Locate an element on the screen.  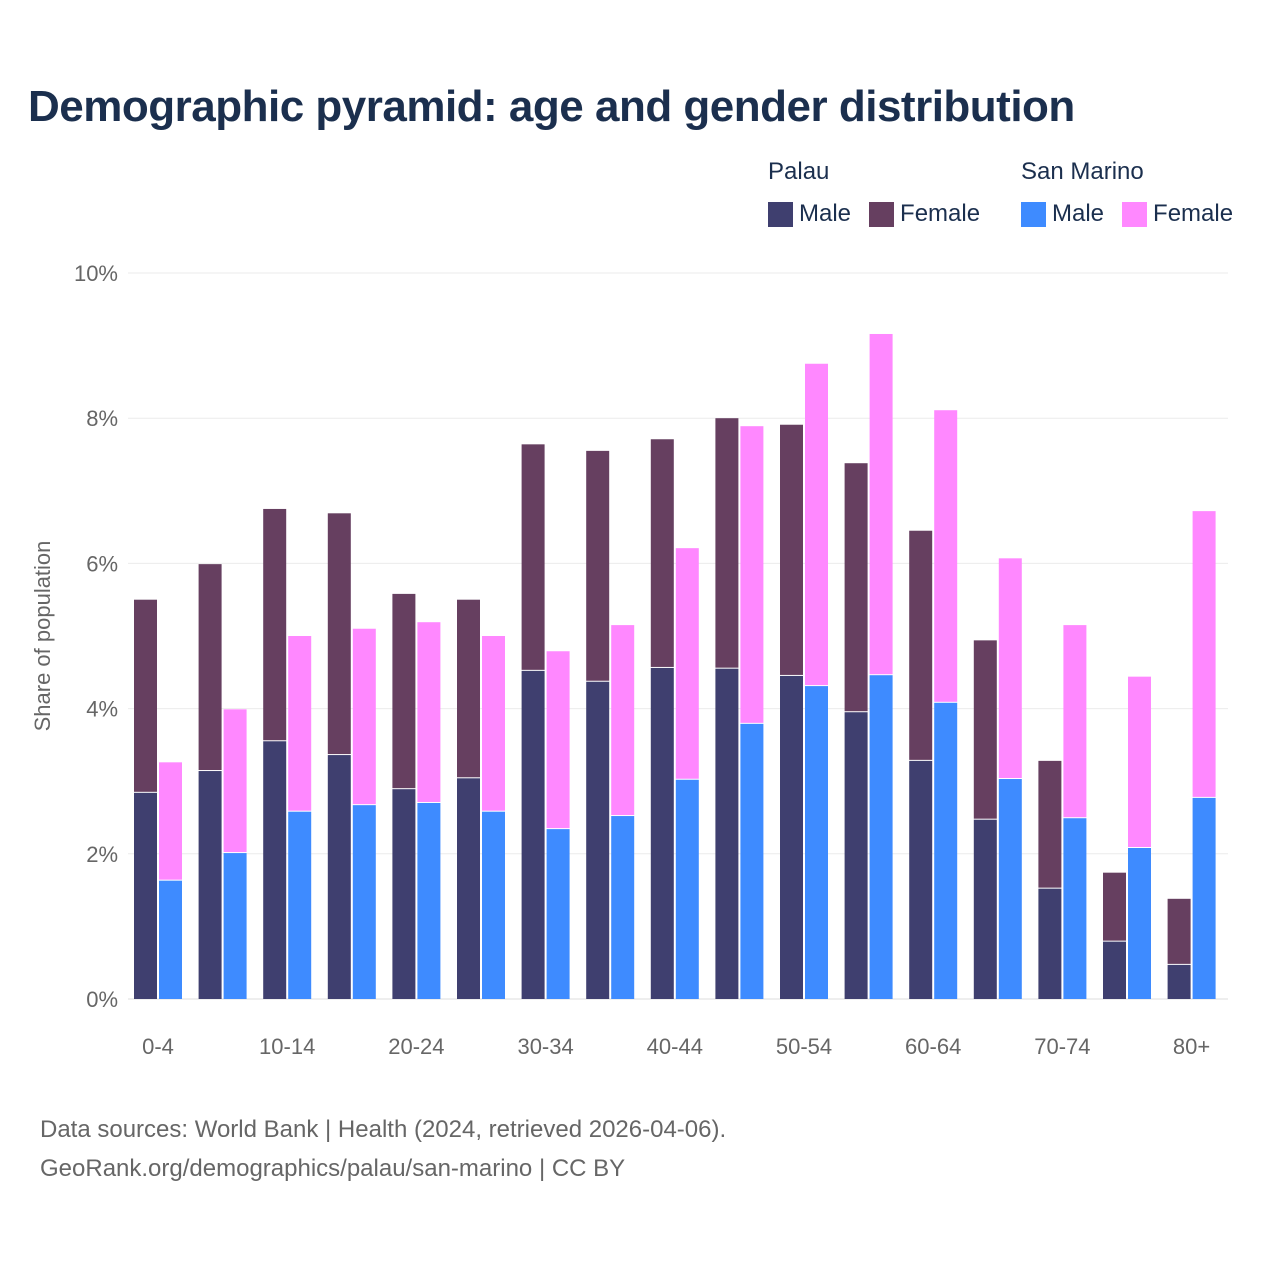
y-tick-label: 4% is located at coordinates (102, 709).